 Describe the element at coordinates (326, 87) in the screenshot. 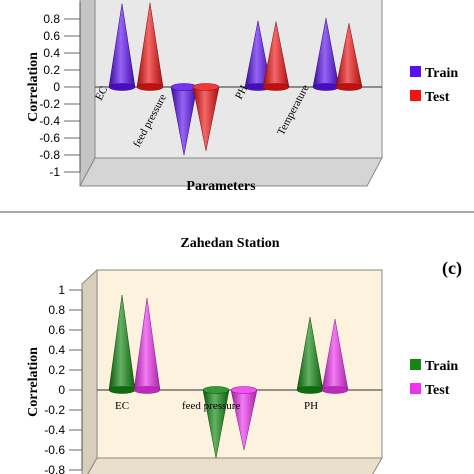

I see `cone-base-train-temperature` at that location.